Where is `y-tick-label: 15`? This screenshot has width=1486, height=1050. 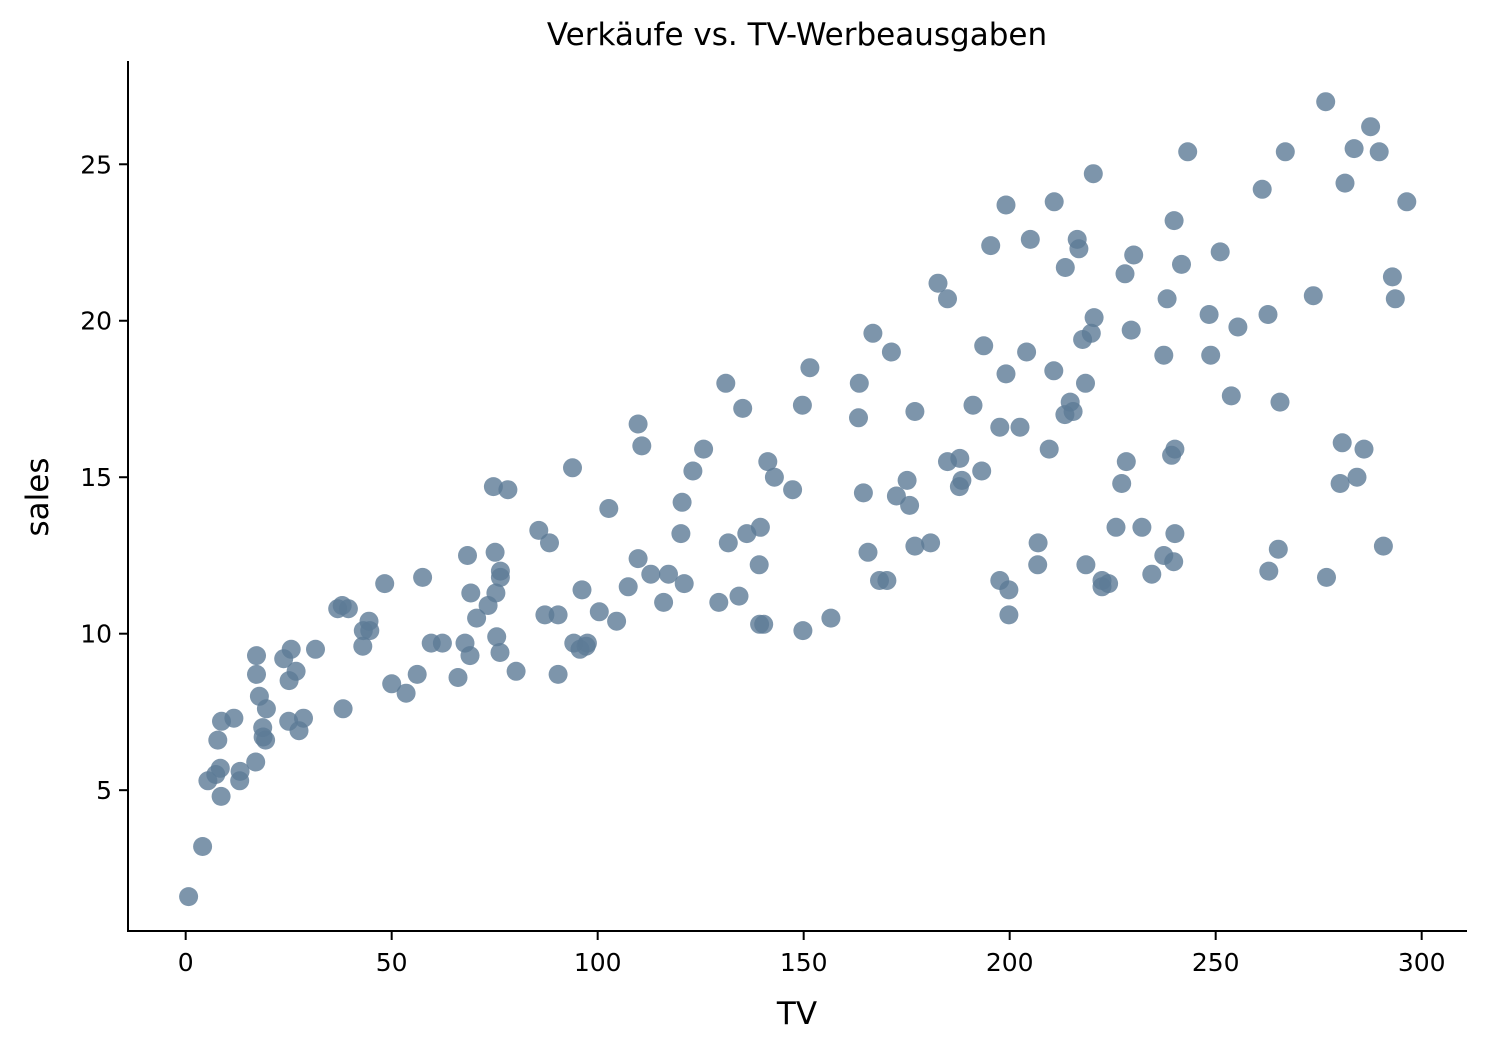 y-tick-label: 15 is located at coordinates (96, 477).